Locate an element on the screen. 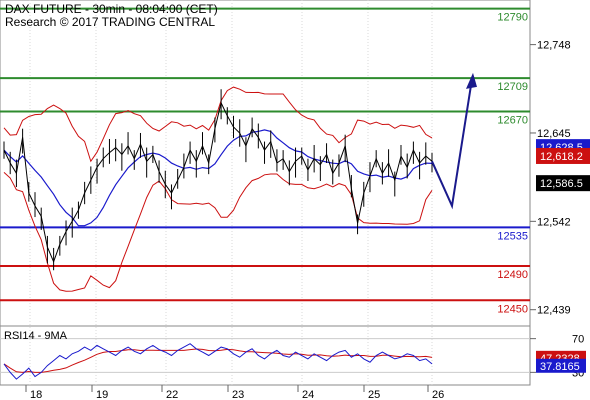 The width and height of the screenshot is (590, 400). rsi-tick-label: 70 is located at coordinates (578, 340).